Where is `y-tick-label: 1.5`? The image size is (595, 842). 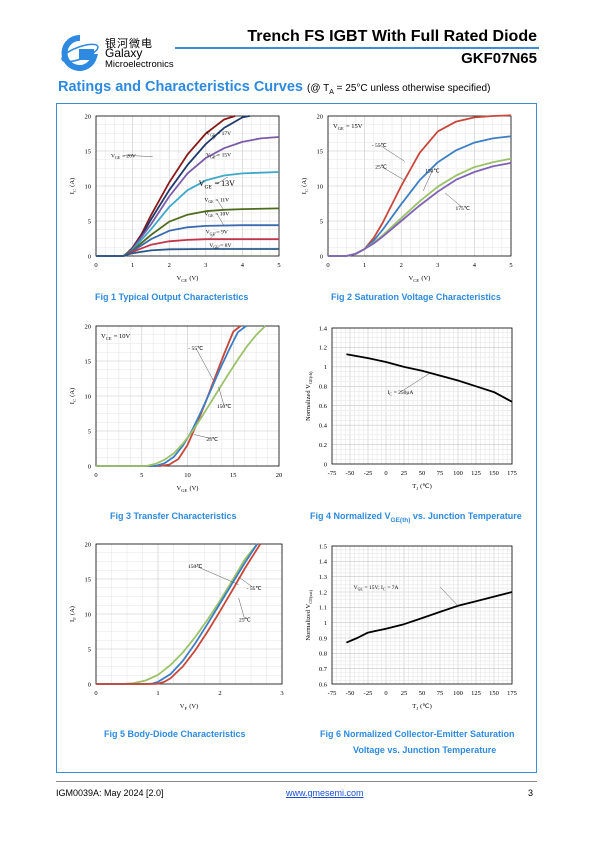 y-tick-label: 1.5 is located at coordinates (323, 546).